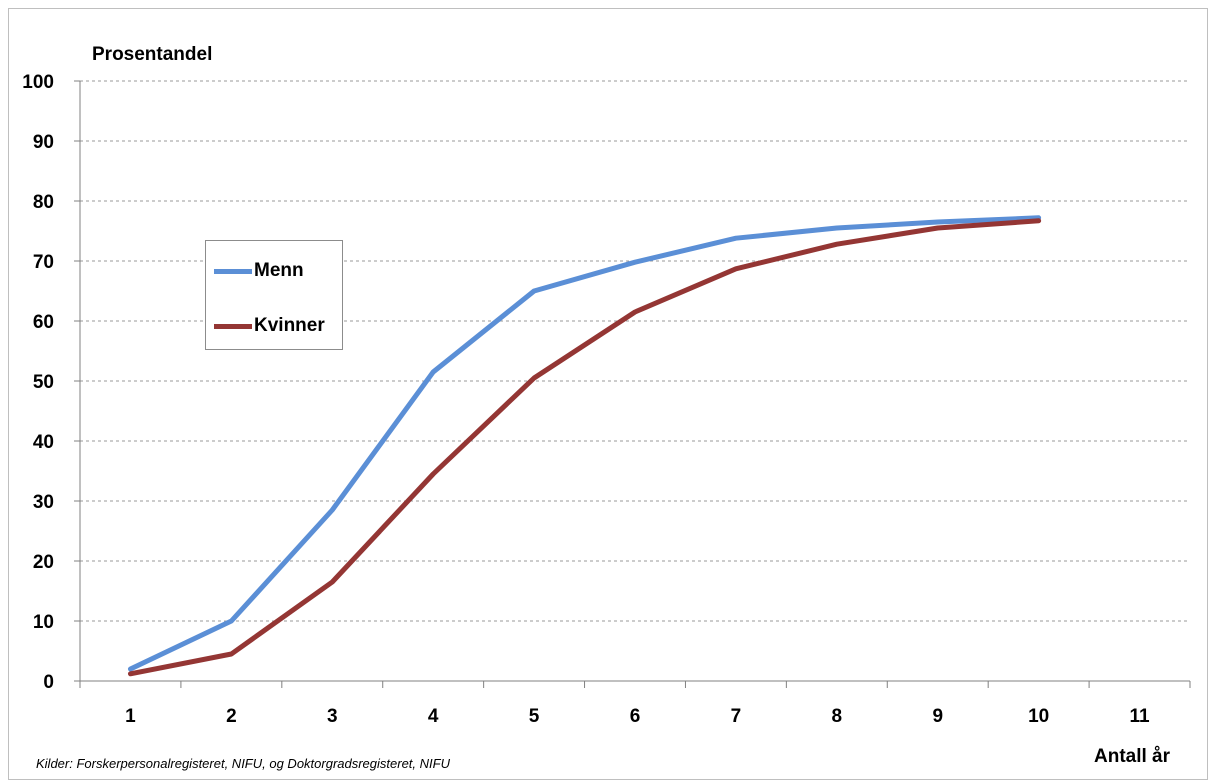 This screenshot has height=783, width=1210. Describe the element at coordinates (937, 716) in the screenshot. I see `x-tick-label: 9` at that location.